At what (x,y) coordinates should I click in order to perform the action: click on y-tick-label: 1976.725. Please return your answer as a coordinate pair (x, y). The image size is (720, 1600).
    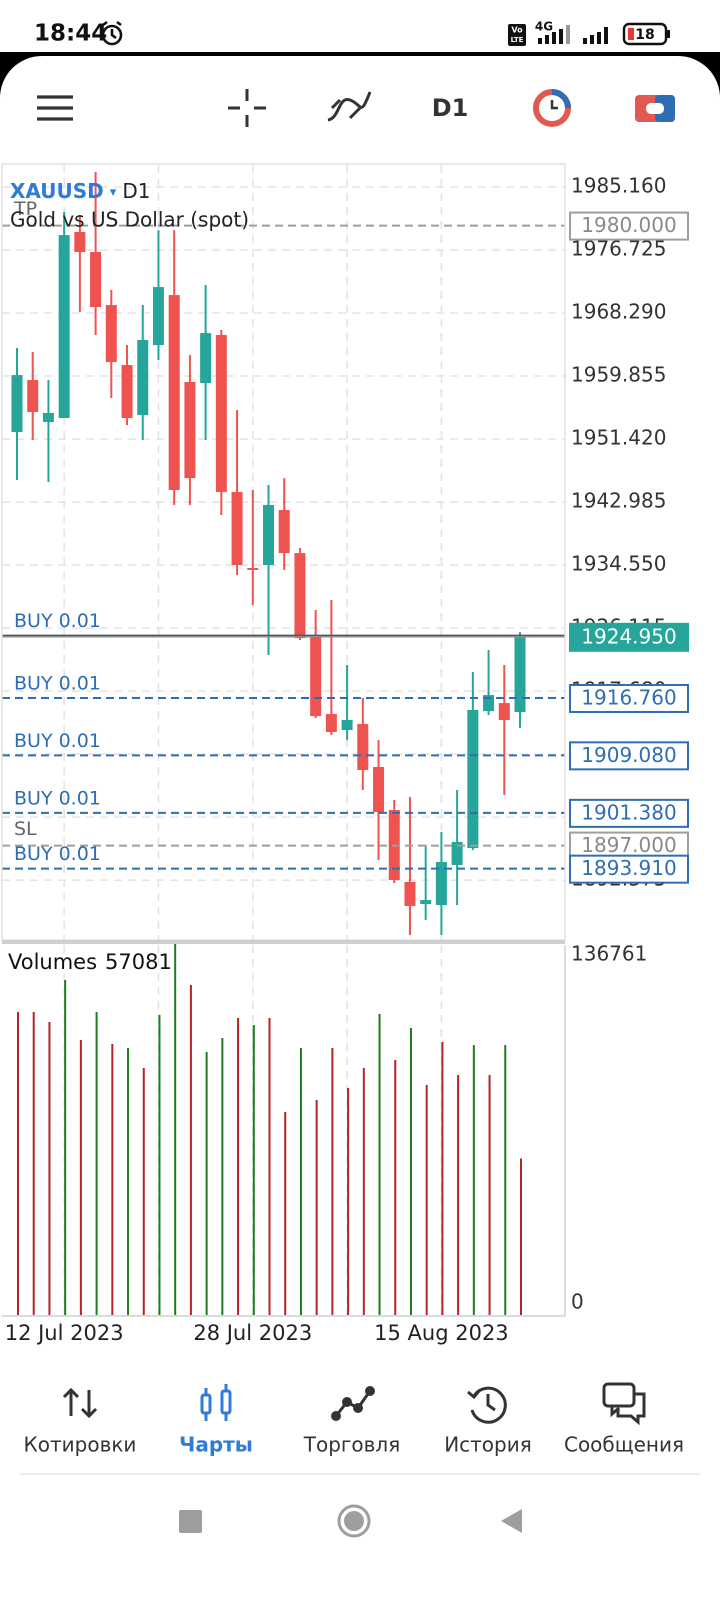
    Looking at the image, I should click on (618, 249).